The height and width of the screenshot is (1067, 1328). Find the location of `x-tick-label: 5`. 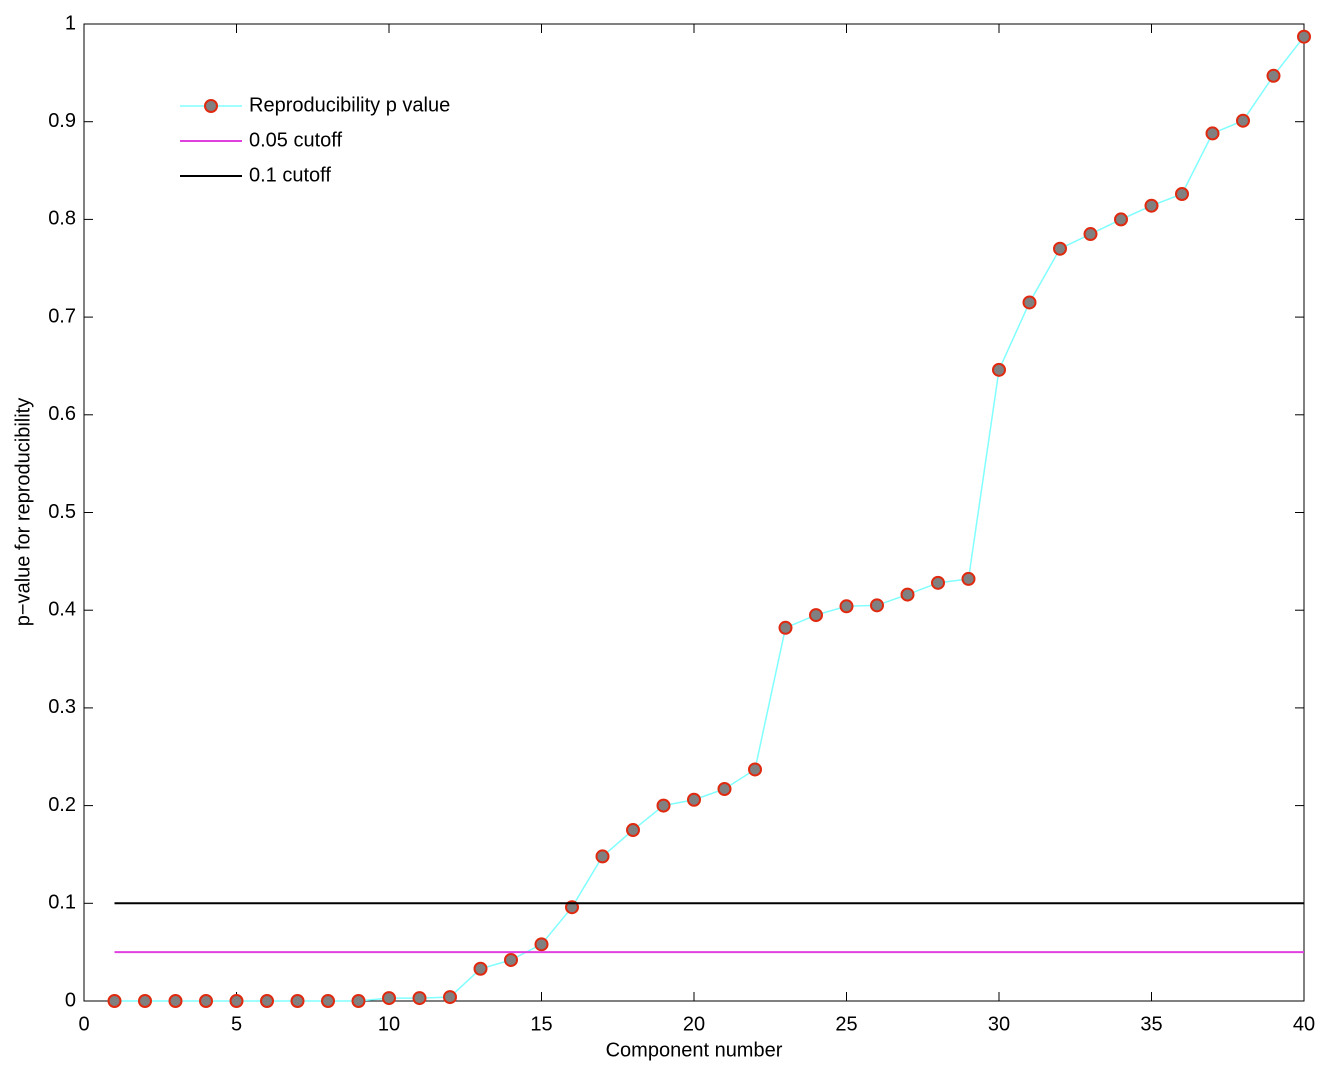

x-tick-label: 5 is located at coordinates (236, 1024).